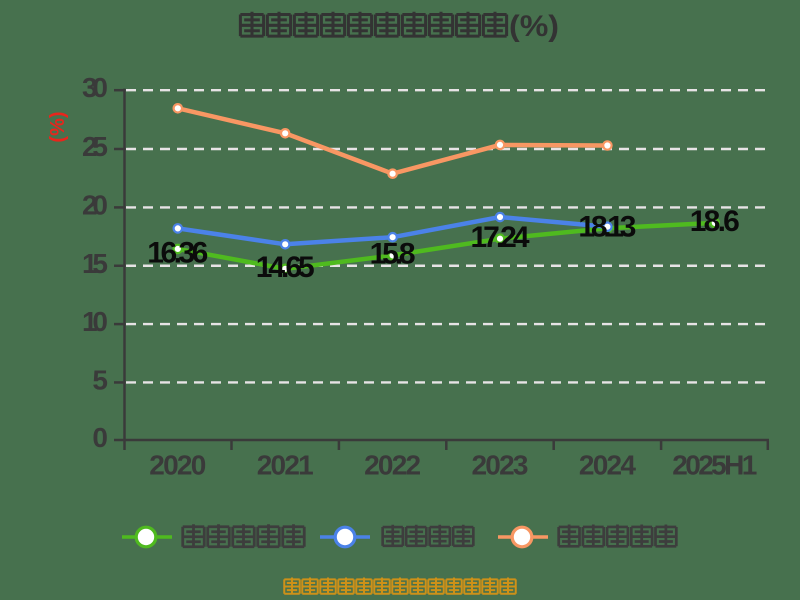  What do you see at coordinates (95, 321) in the screenshot?
I see `svg-text: 10` at bounding box center [95, 321].